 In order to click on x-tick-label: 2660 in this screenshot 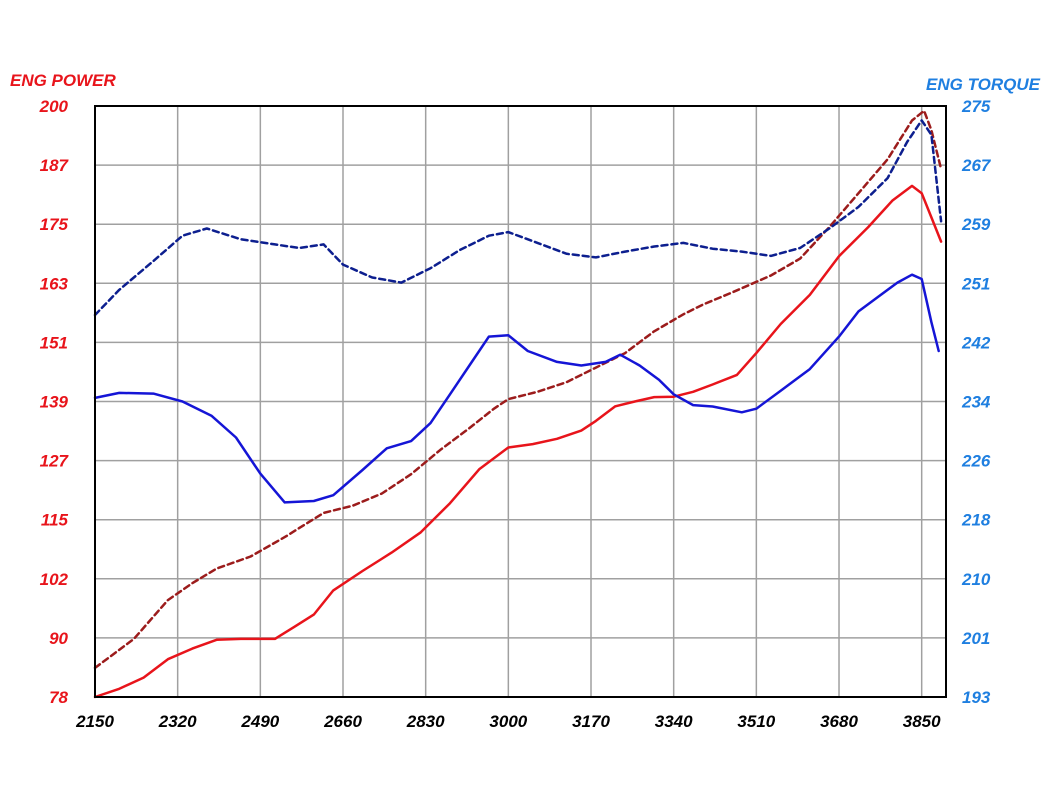, I will do `click(342, 721)`.